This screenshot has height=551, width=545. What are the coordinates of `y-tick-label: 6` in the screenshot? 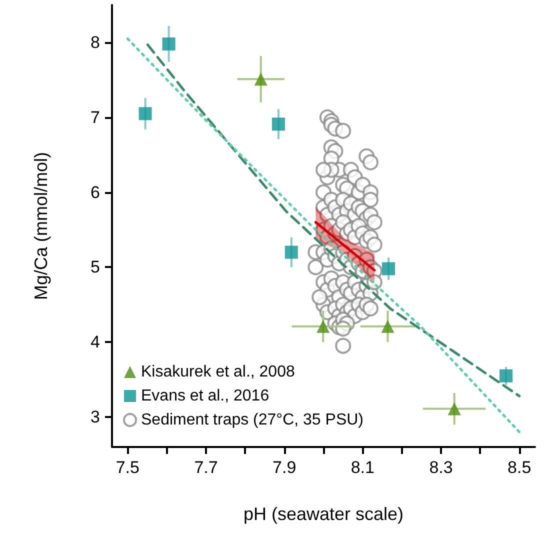 It's located at (95, 192).